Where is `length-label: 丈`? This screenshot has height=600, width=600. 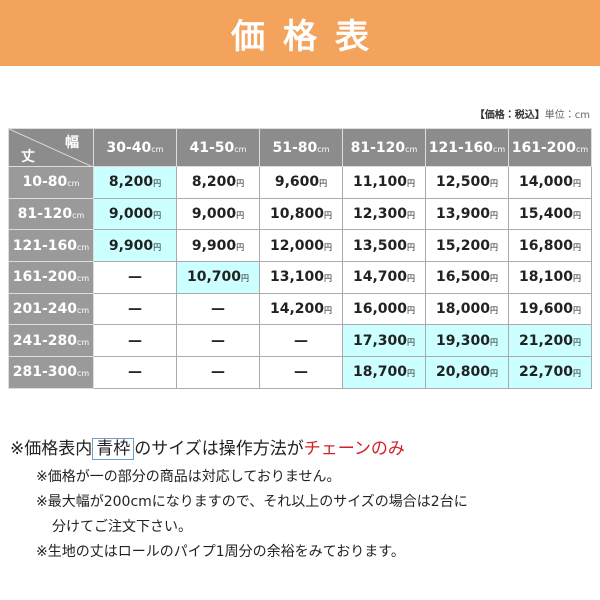 length-label: 丈 is located at coordinates (28, 157).